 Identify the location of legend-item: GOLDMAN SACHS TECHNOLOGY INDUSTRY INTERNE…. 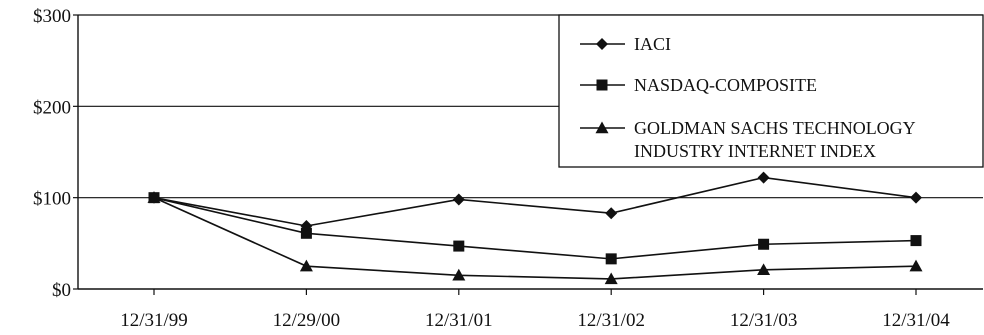
(748, 139).